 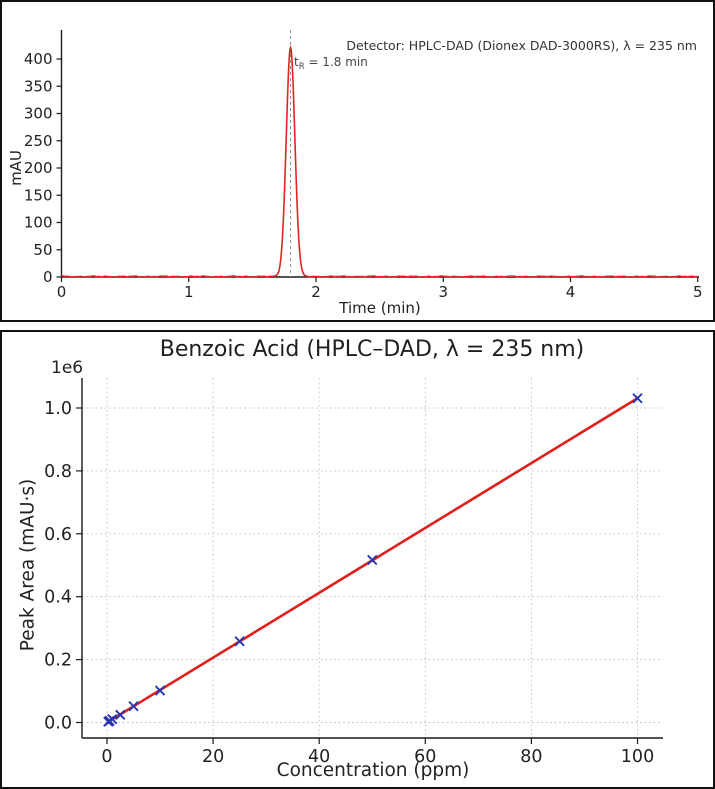 I want to click on y-tick-label: 0.4, so click(x=58, y=598).